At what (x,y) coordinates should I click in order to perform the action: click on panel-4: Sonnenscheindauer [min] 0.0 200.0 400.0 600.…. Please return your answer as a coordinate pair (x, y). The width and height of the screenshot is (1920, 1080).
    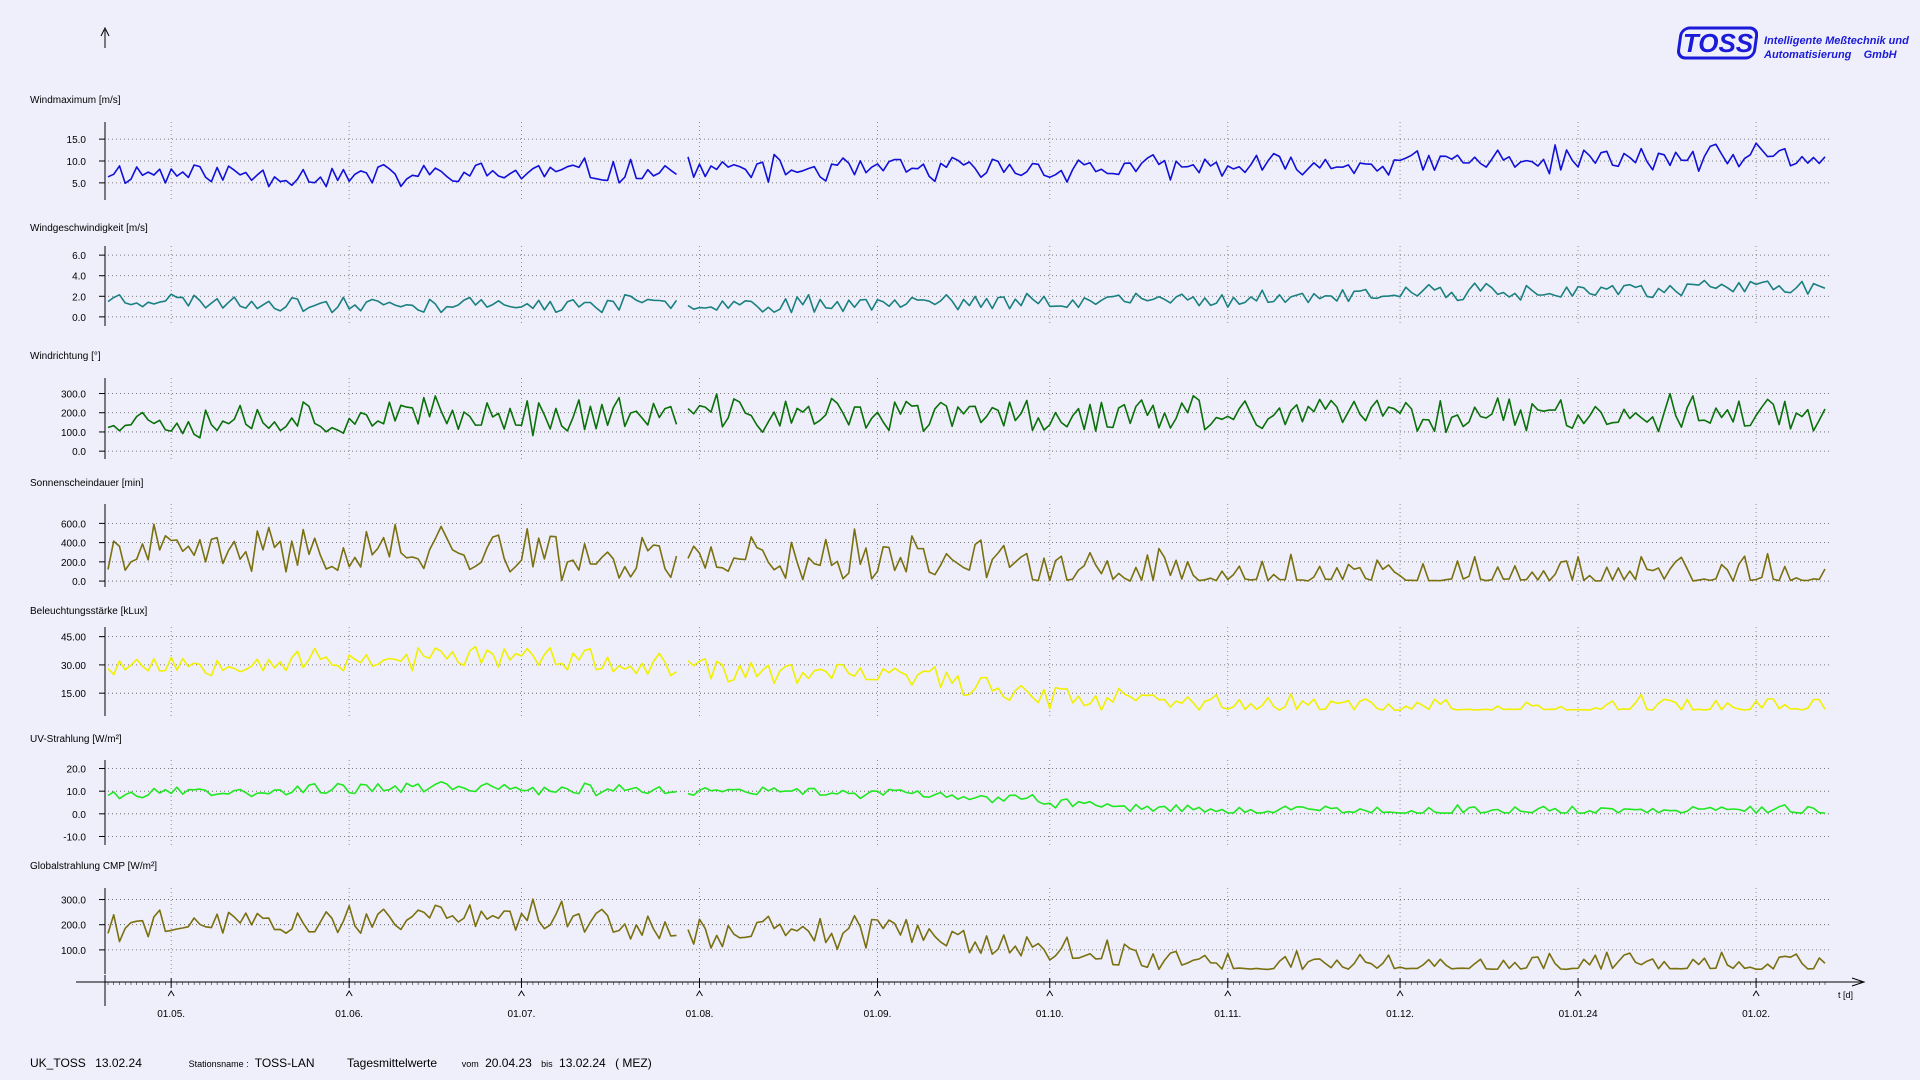
    Looking at the image, I should click on (931, 533).